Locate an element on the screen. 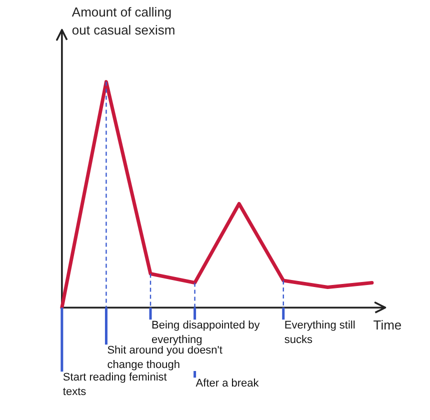 Image resolution: width=430 pixels, height=420 pixels. text: Being disappointed by everything is located at coordinates (206, 333).